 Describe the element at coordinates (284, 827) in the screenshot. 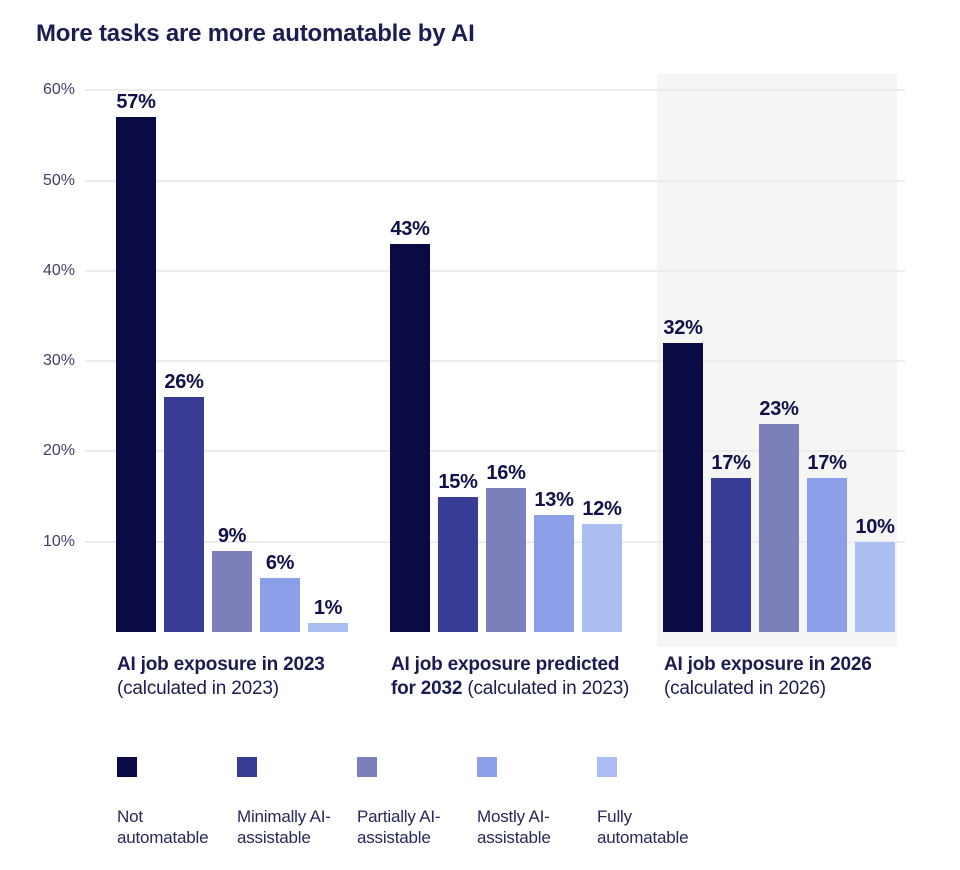

I see `legend-label: Minimally AI-assistable` at that location.